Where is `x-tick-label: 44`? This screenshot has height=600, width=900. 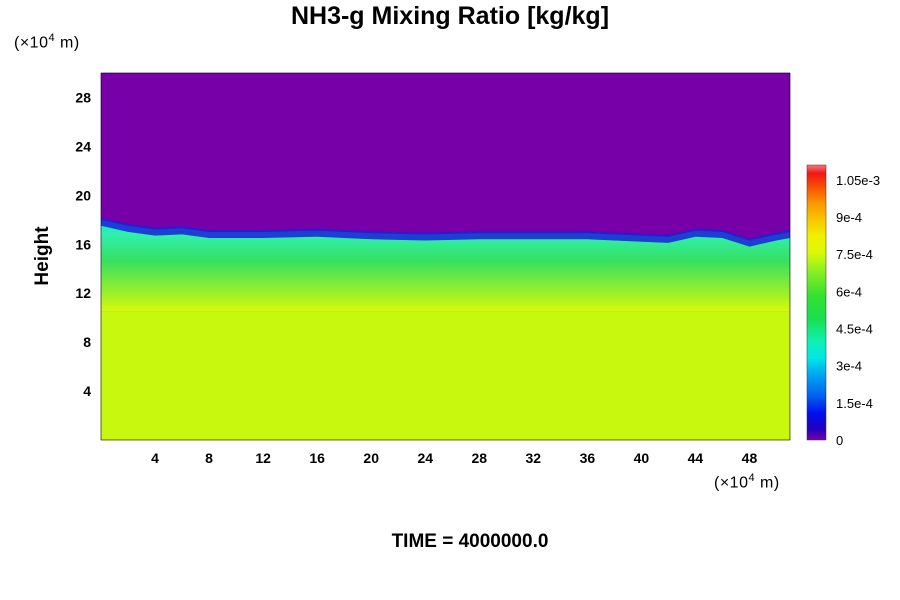 x-tick-label: 44 is located at coordinates (696, 458).